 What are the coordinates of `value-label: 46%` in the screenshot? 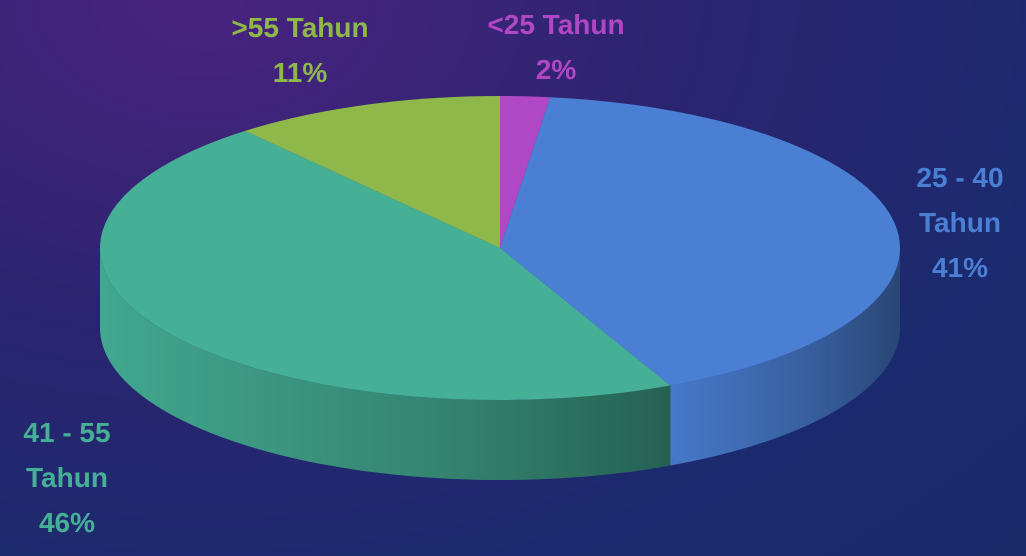 It's located at (67, 522).